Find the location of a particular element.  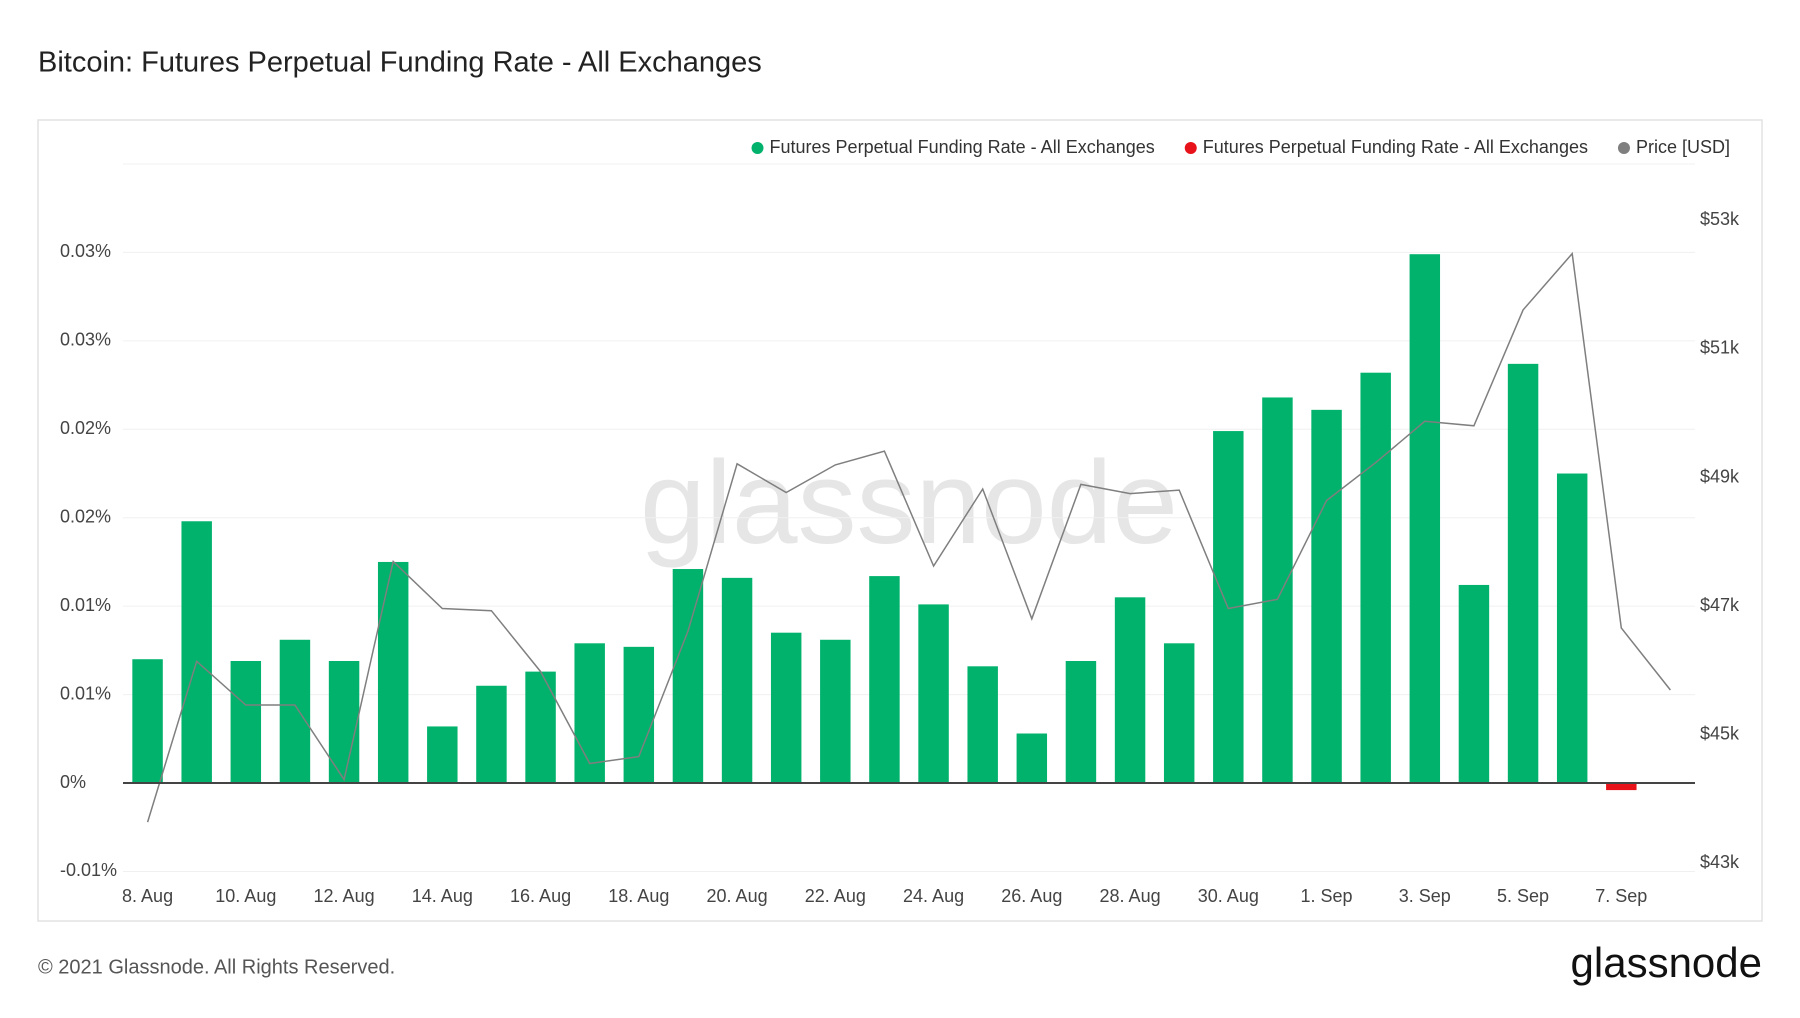

x-tick-label: 30. Aug is located at coordinates (1228, 896).